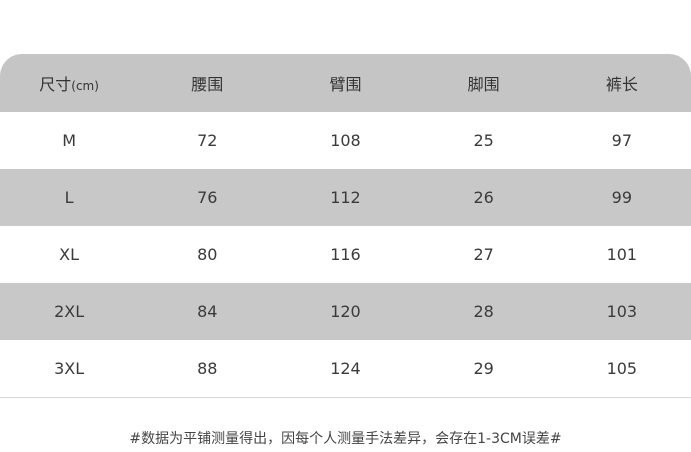 This screenshot has height=452, width=691. I want to click on size-cell: L, so click(69, 197).